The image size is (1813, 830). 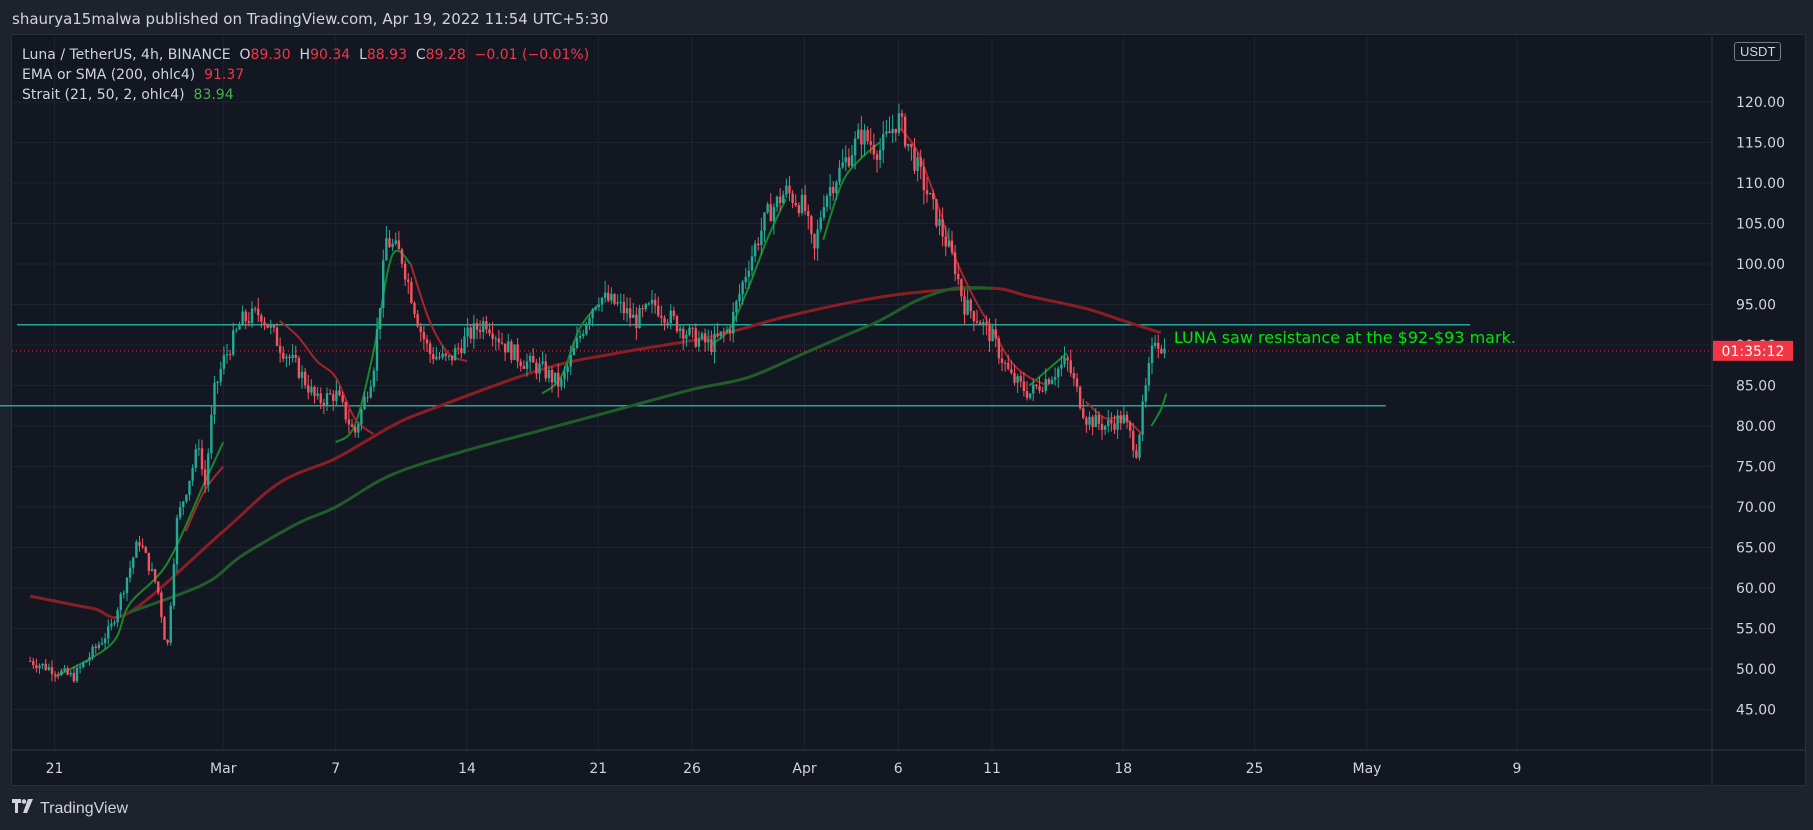 What do you see at coordinates (305, 95) in the screenshot?
I see `strait-row: Strait (21, 50, 2, ohlc4) 83.94` at bounding box center [305, 95].